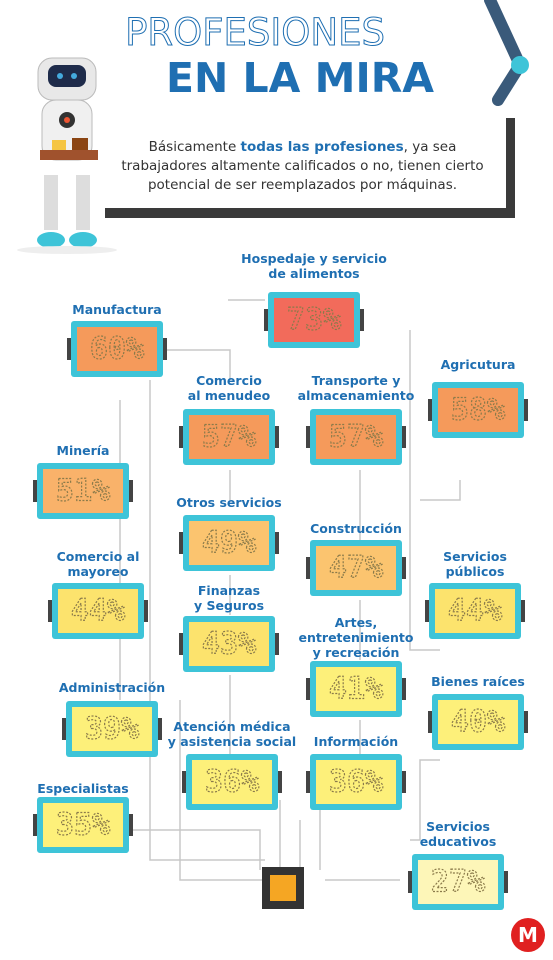 The image size is (553, 960). I want to click on item-label: Información, so click(356, 741).